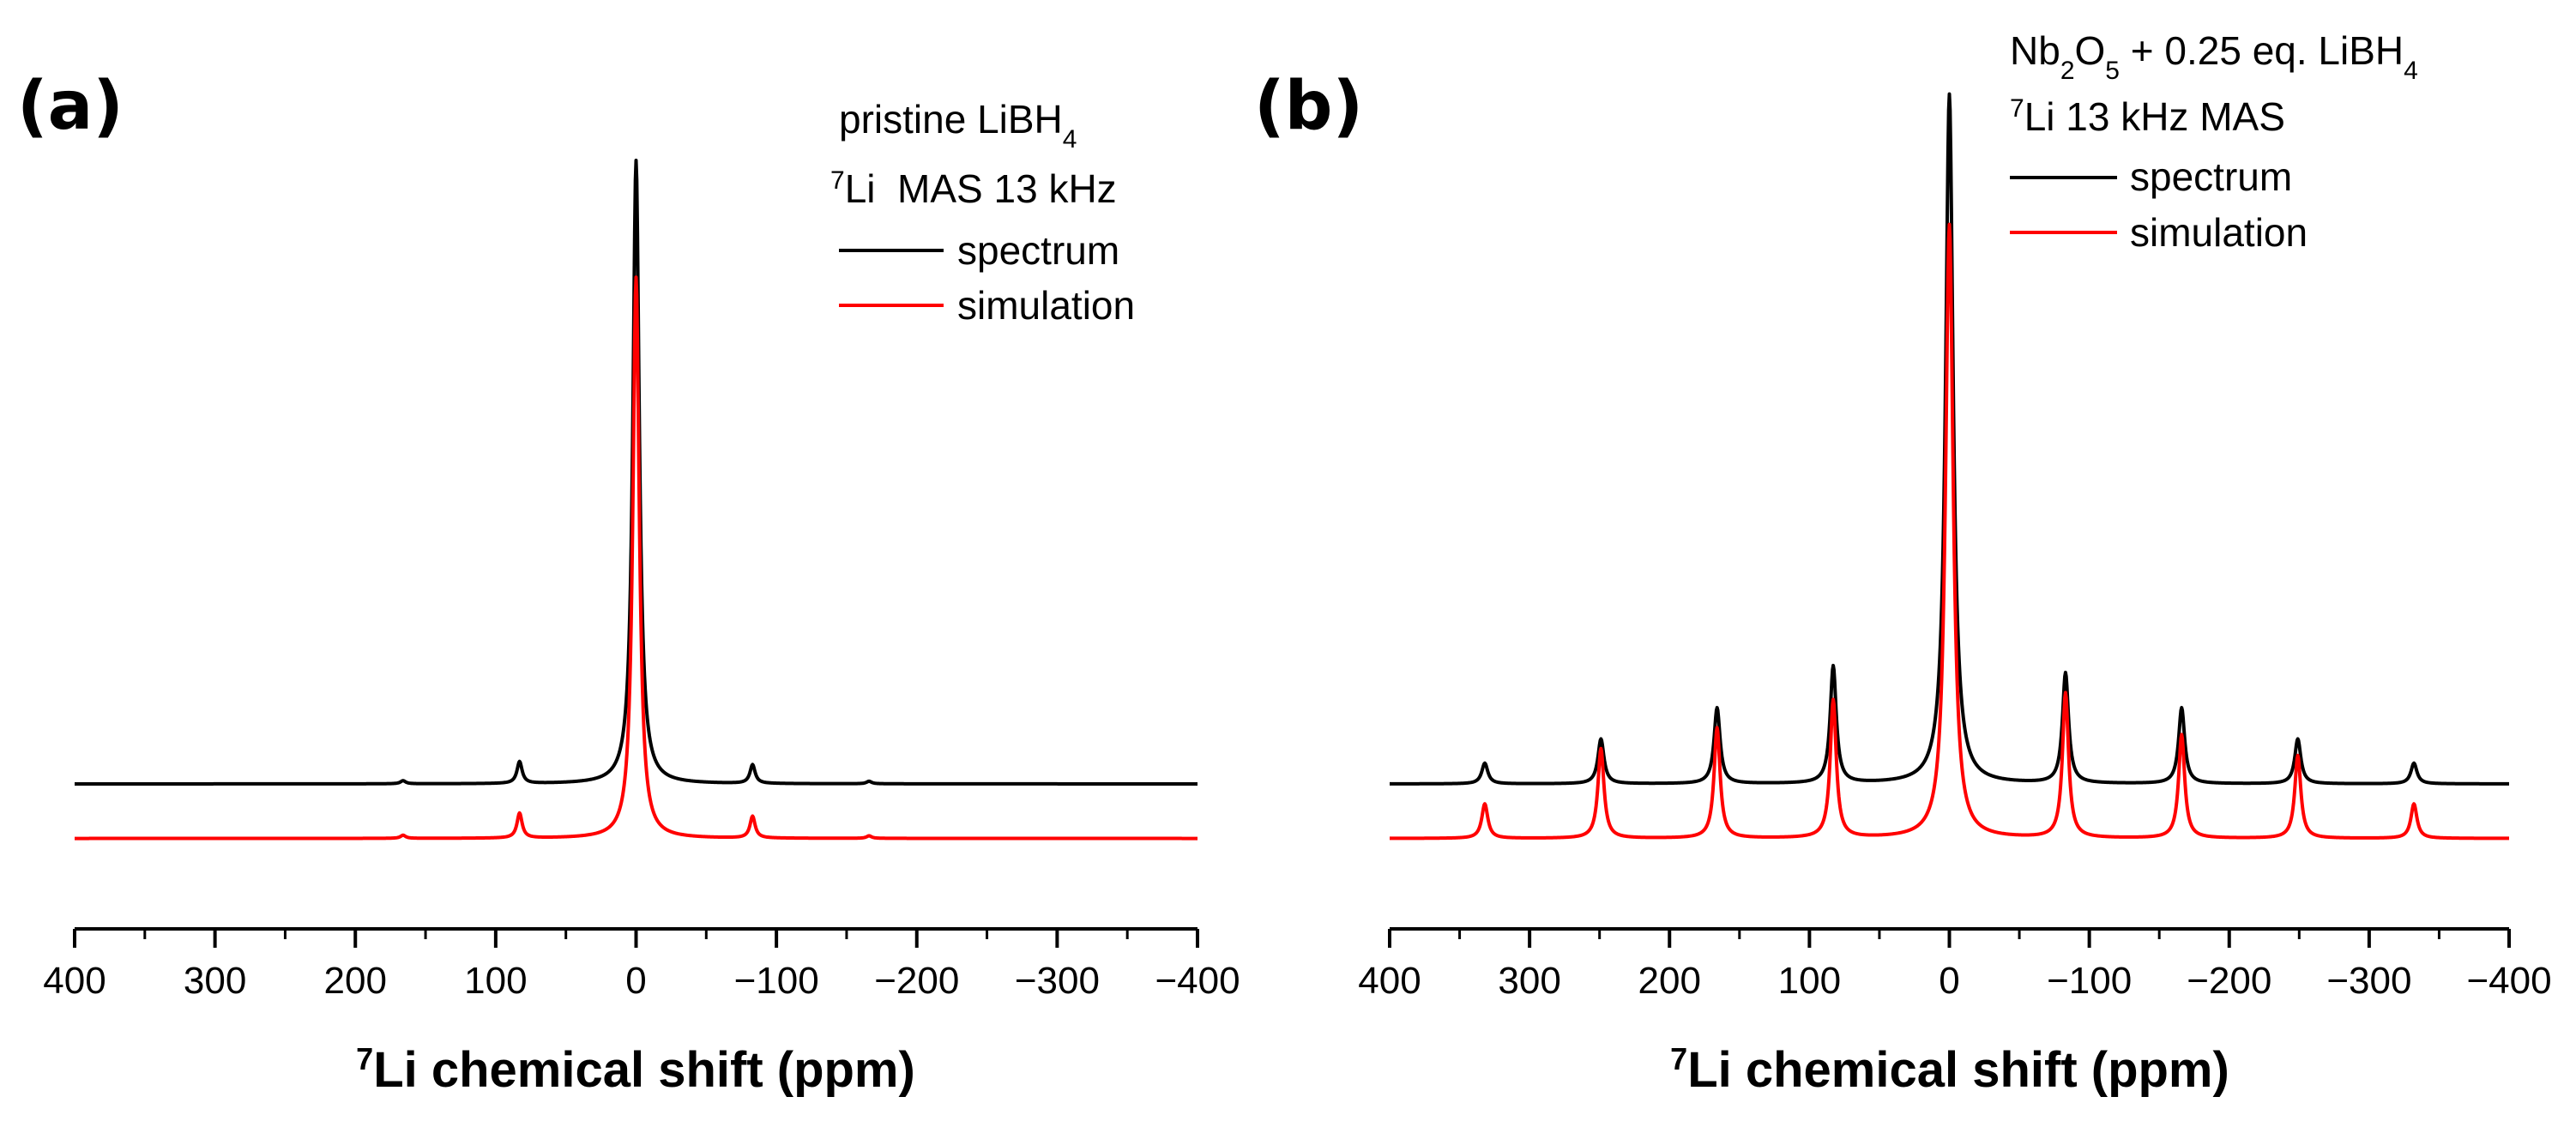 This screenshot has height=1121, width=2576. Describe the element at coordinates (776, 981) in the screenshot. I see `panel-a-tick-label-5: −100` at that location.